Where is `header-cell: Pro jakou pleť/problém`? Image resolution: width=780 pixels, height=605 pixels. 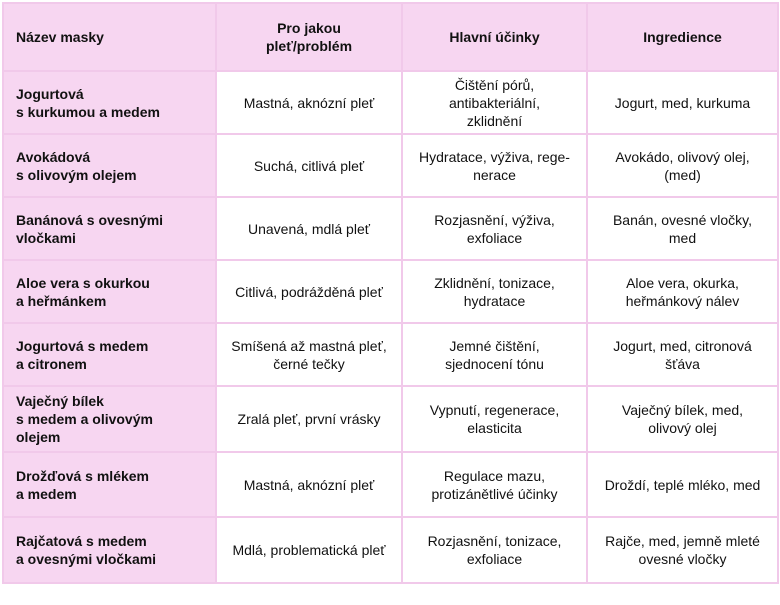
header-cell: Pro jakou pleť/problém is located at coordinates (309, 37).